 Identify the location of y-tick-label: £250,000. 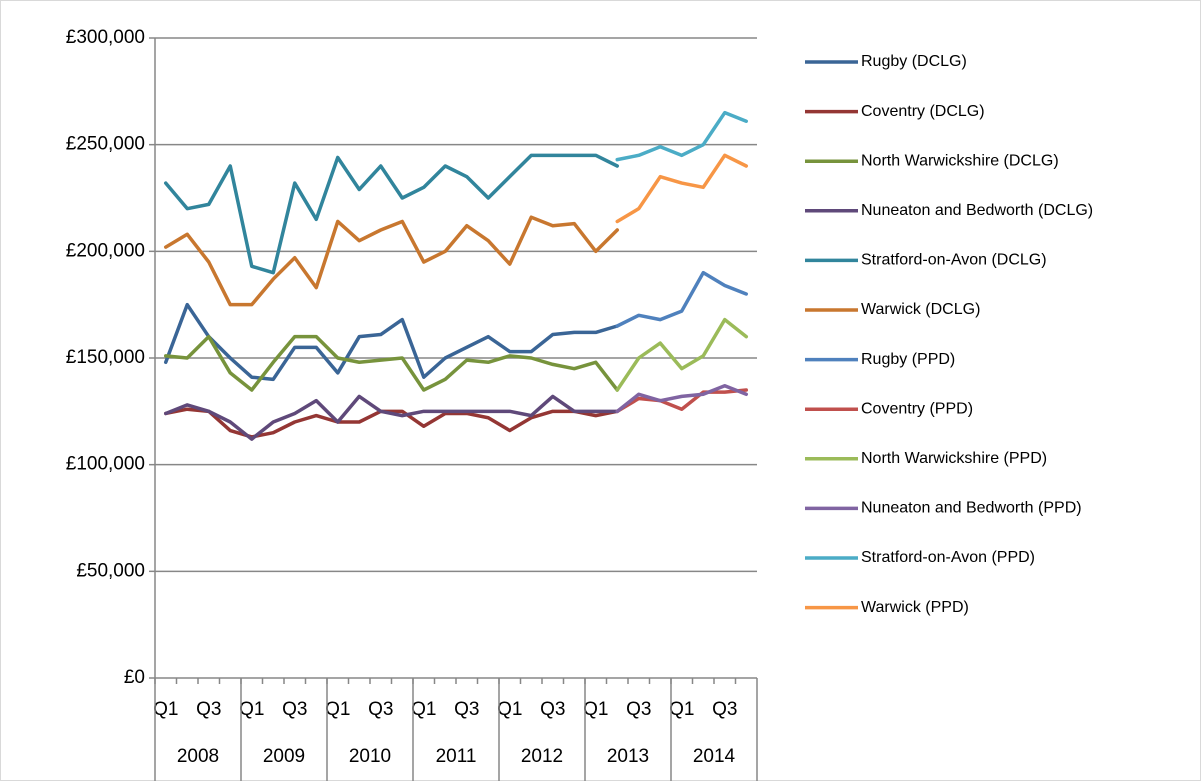
(105, 144).